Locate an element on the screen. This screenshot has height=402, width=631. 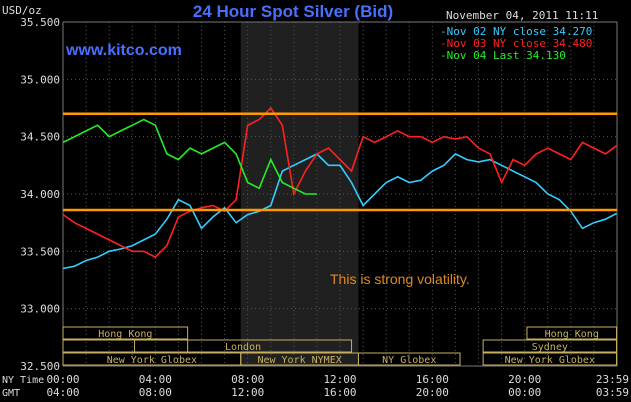
y-tick-label: 33.500 is located at coordinates (40, 251).